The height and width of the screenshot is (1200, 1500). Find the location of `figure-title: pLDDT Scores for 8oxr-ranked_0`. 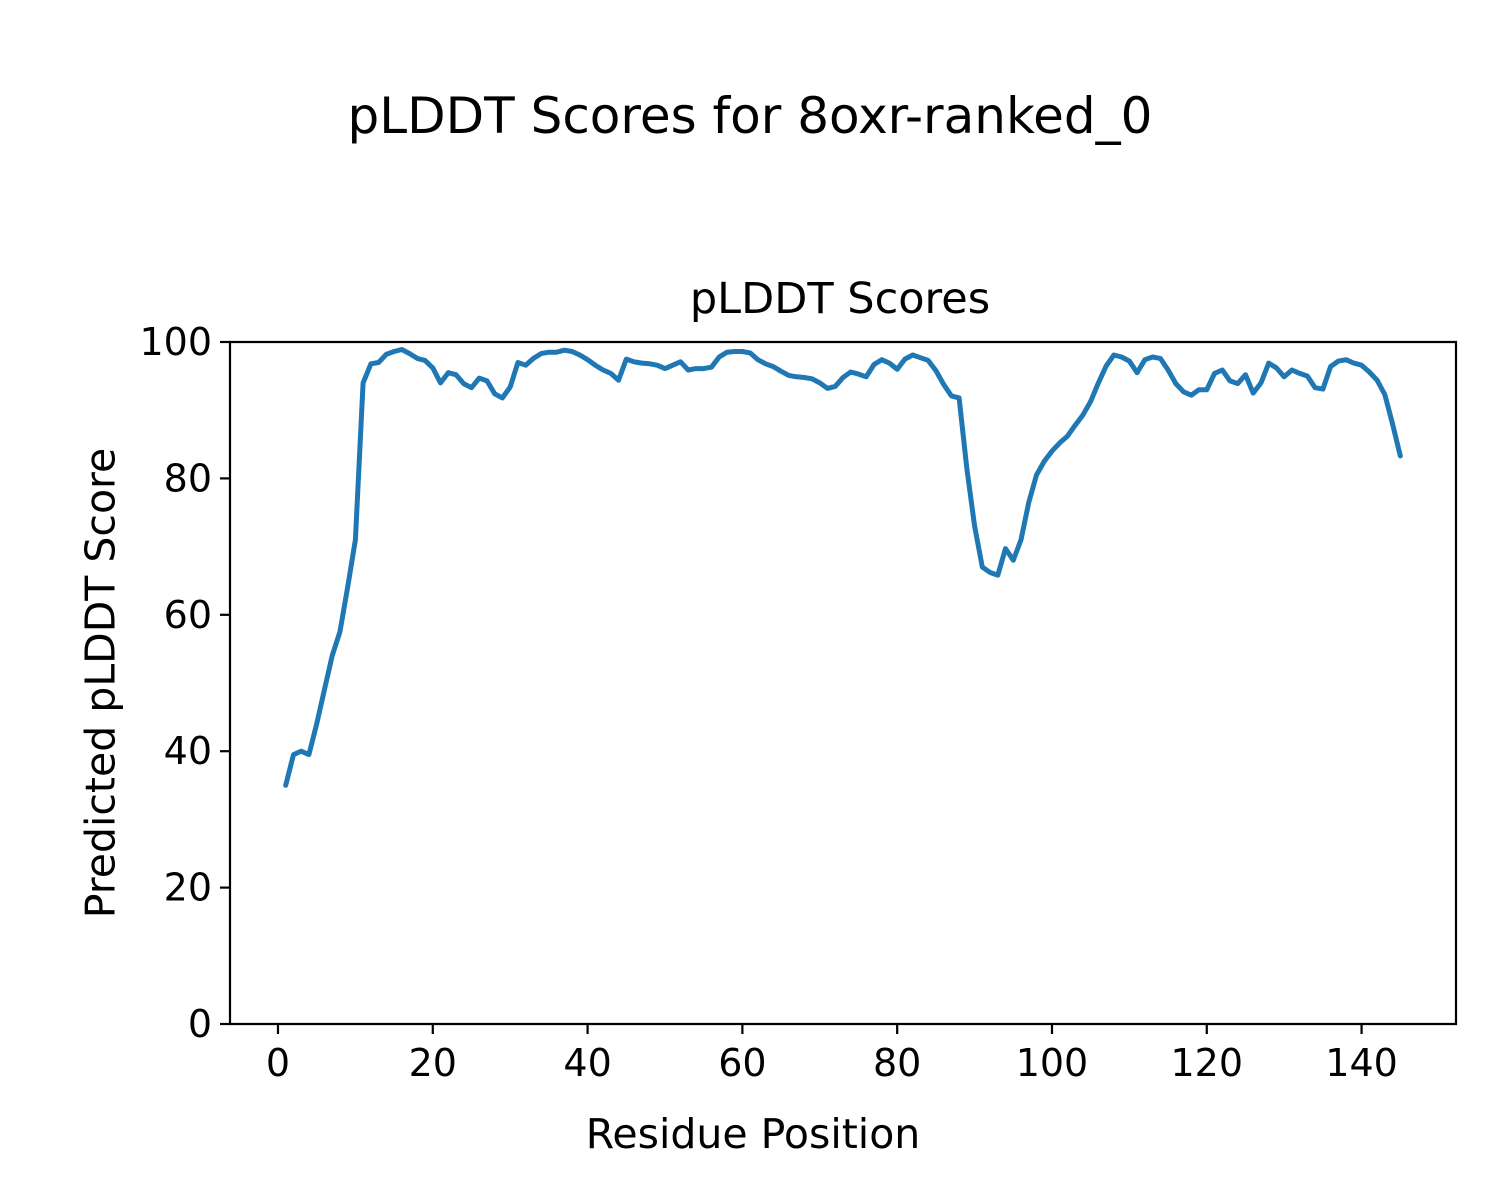

figure-title: pLDDT Scores for 8oxr-ranked_0 is located at coordinates (750, 116).